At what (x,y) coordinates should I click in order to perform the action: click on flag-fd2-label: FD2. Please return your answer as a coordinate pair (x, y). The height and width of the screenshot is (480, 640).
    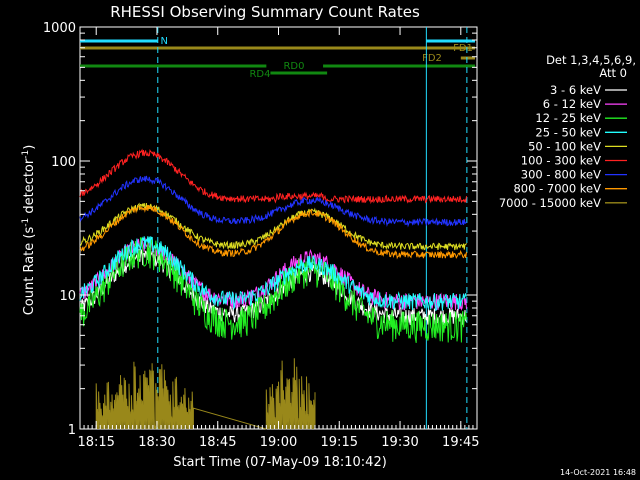
    Looking at the image, I should click on (432, 58).